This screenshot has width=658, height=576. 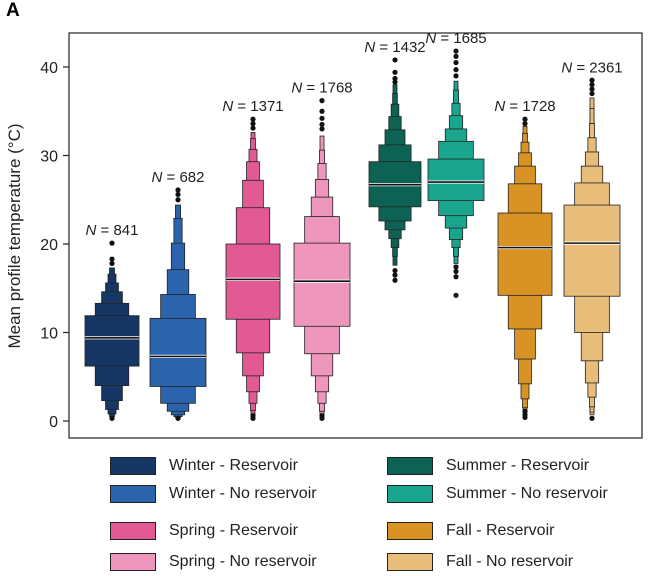 I want to click on y-tick-label: 0, so click(x=53, y=422).